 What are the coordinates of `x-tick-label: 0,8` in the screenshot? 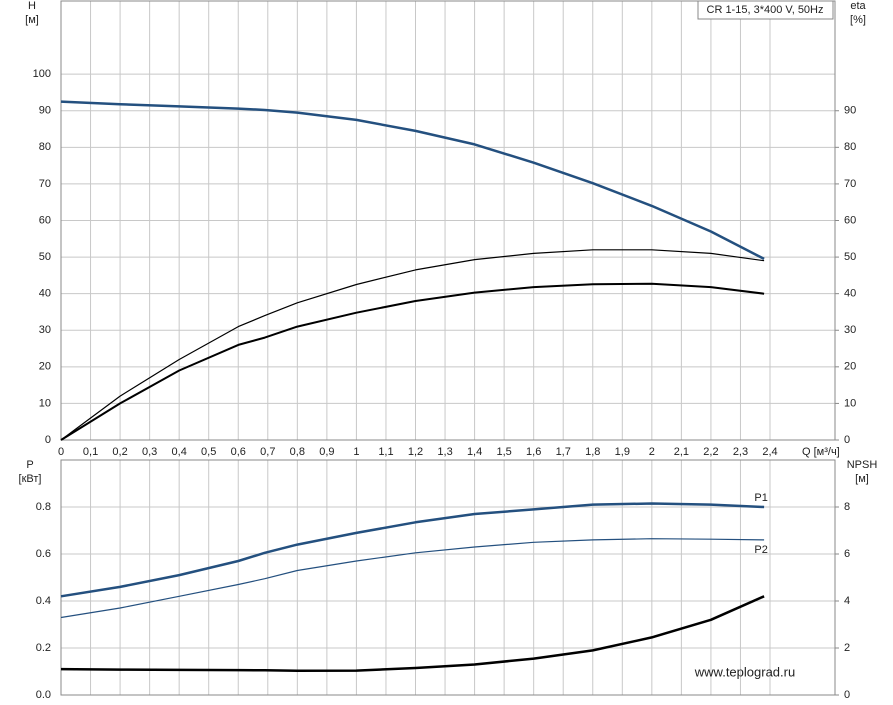 It's located at (297, 452).